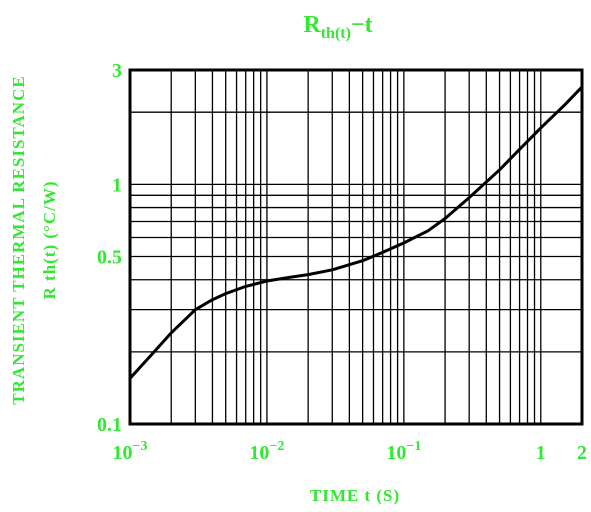  What do you see at coordinates (117, 185) in the screenshot?
I see `y-tick-label: 1` at bounding box center [117, 185].